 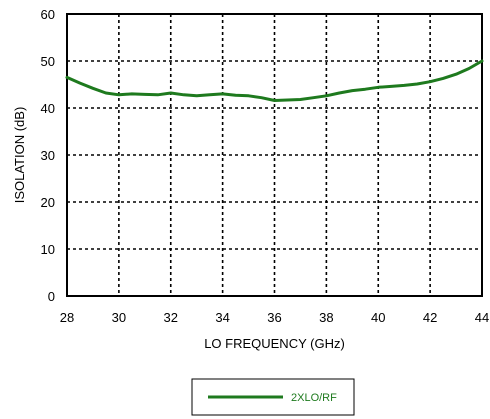 What do you see at coordinates (48, 14) in the screenshot?
I see `y-tick-label: 60` at bounding box center [48, 14].